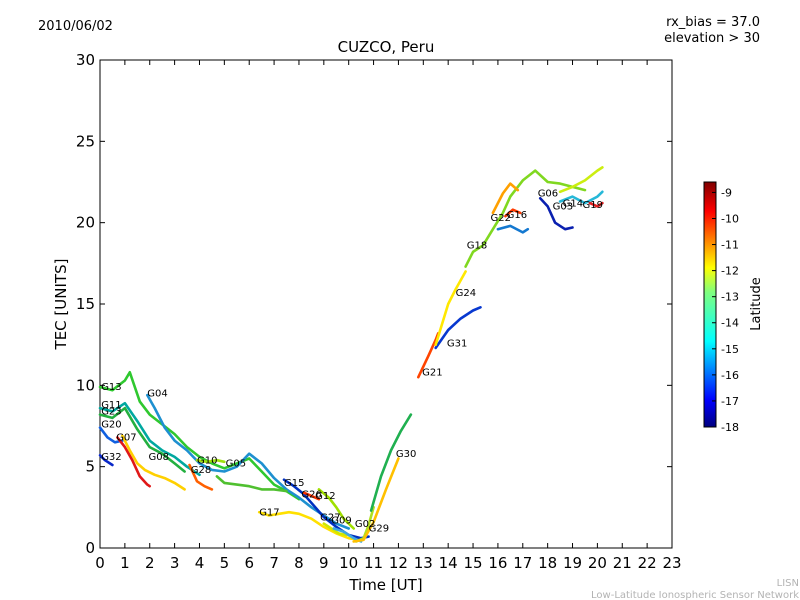 Image resolution: width=800 pixels, height=600 pixels. I want to click on colorbar-tick-label: -10, so click(730, 218).